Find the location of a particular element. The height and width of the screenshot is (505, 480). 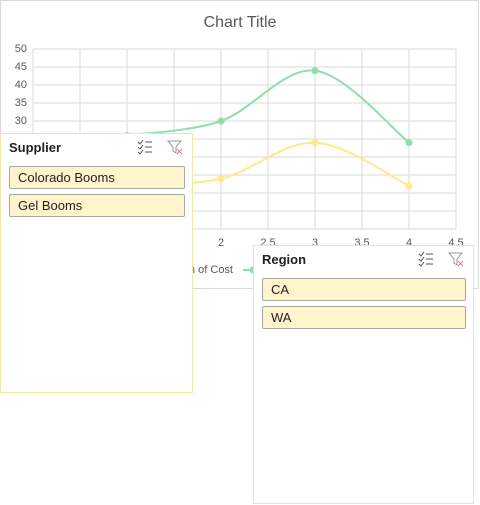

y-tick-label: 45 is located at coordinates (21, 67).